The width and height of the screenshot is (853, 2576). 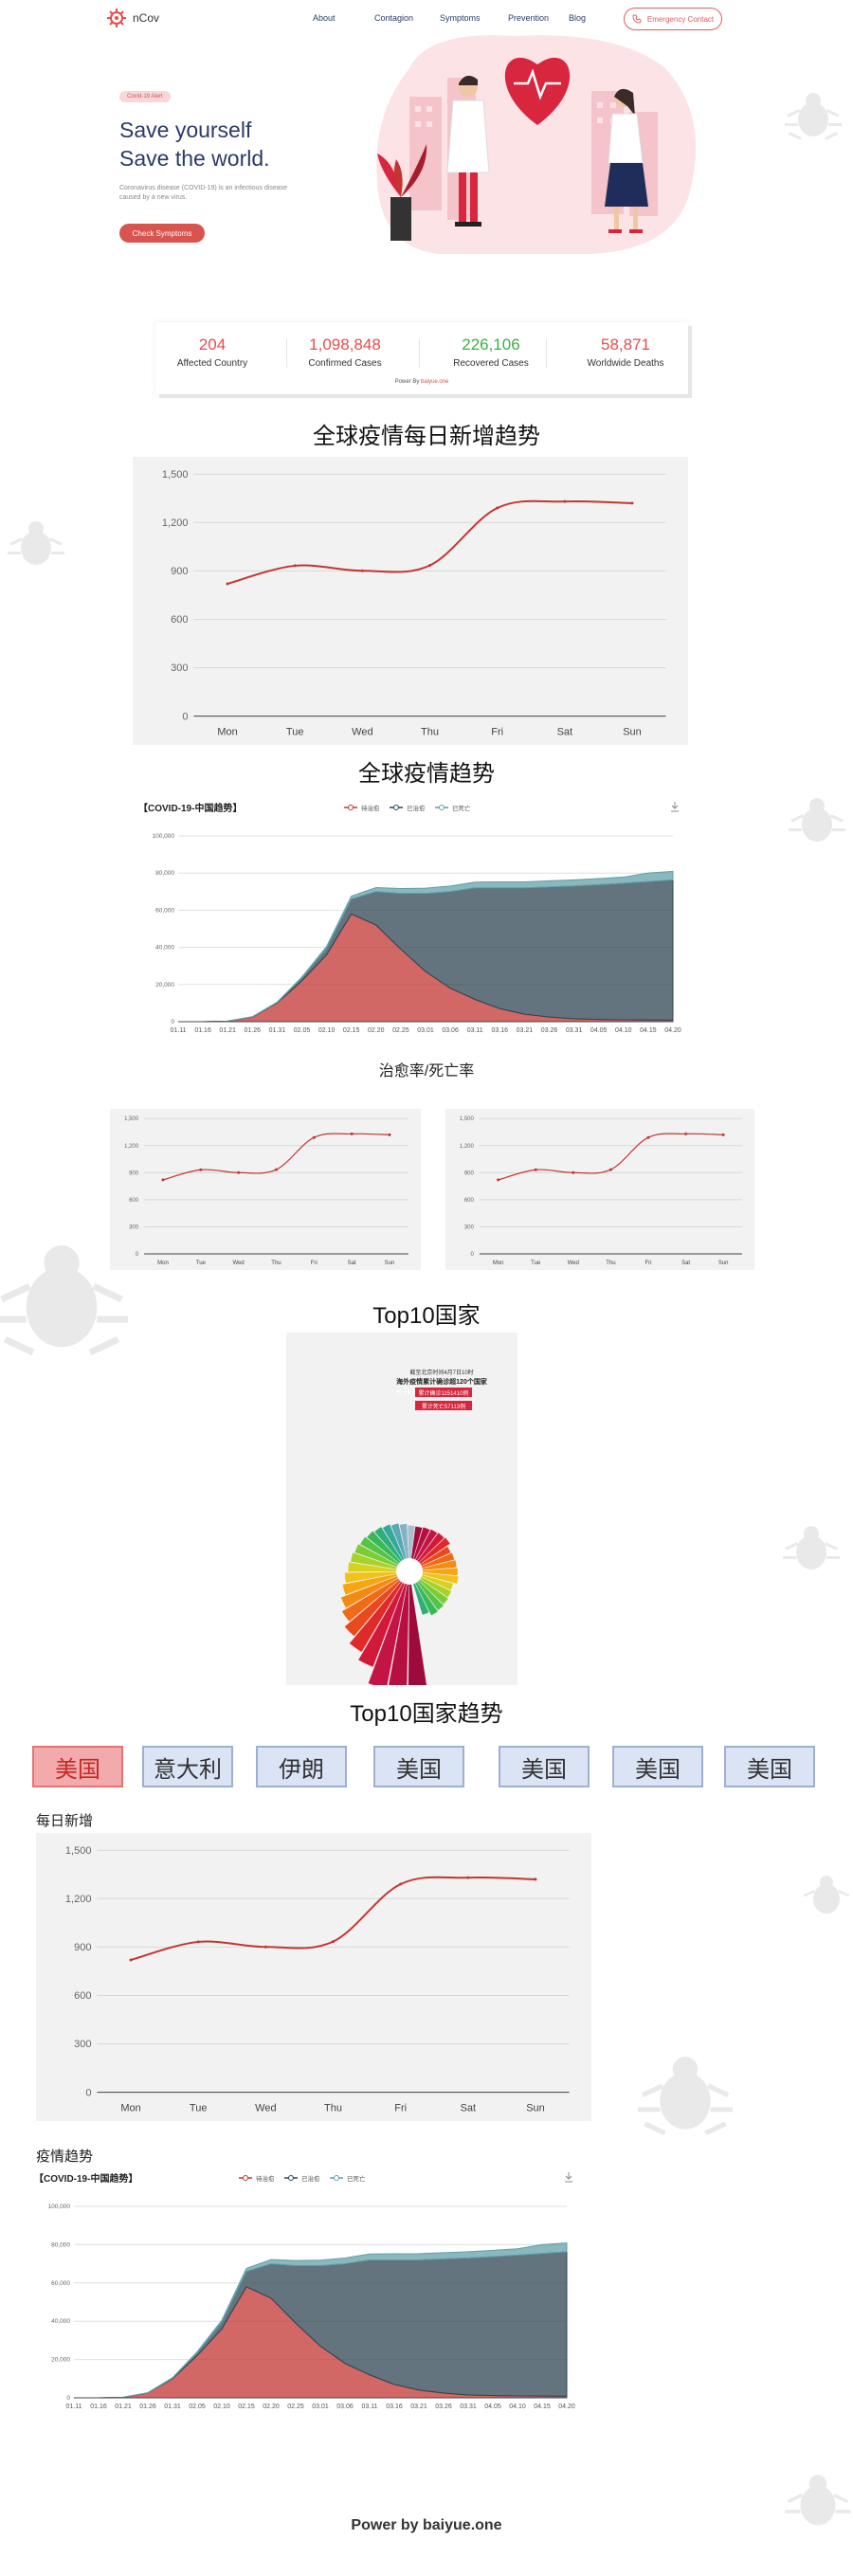 I want to click on y-tick-label: 20,000, so click(x=60, y=2360).